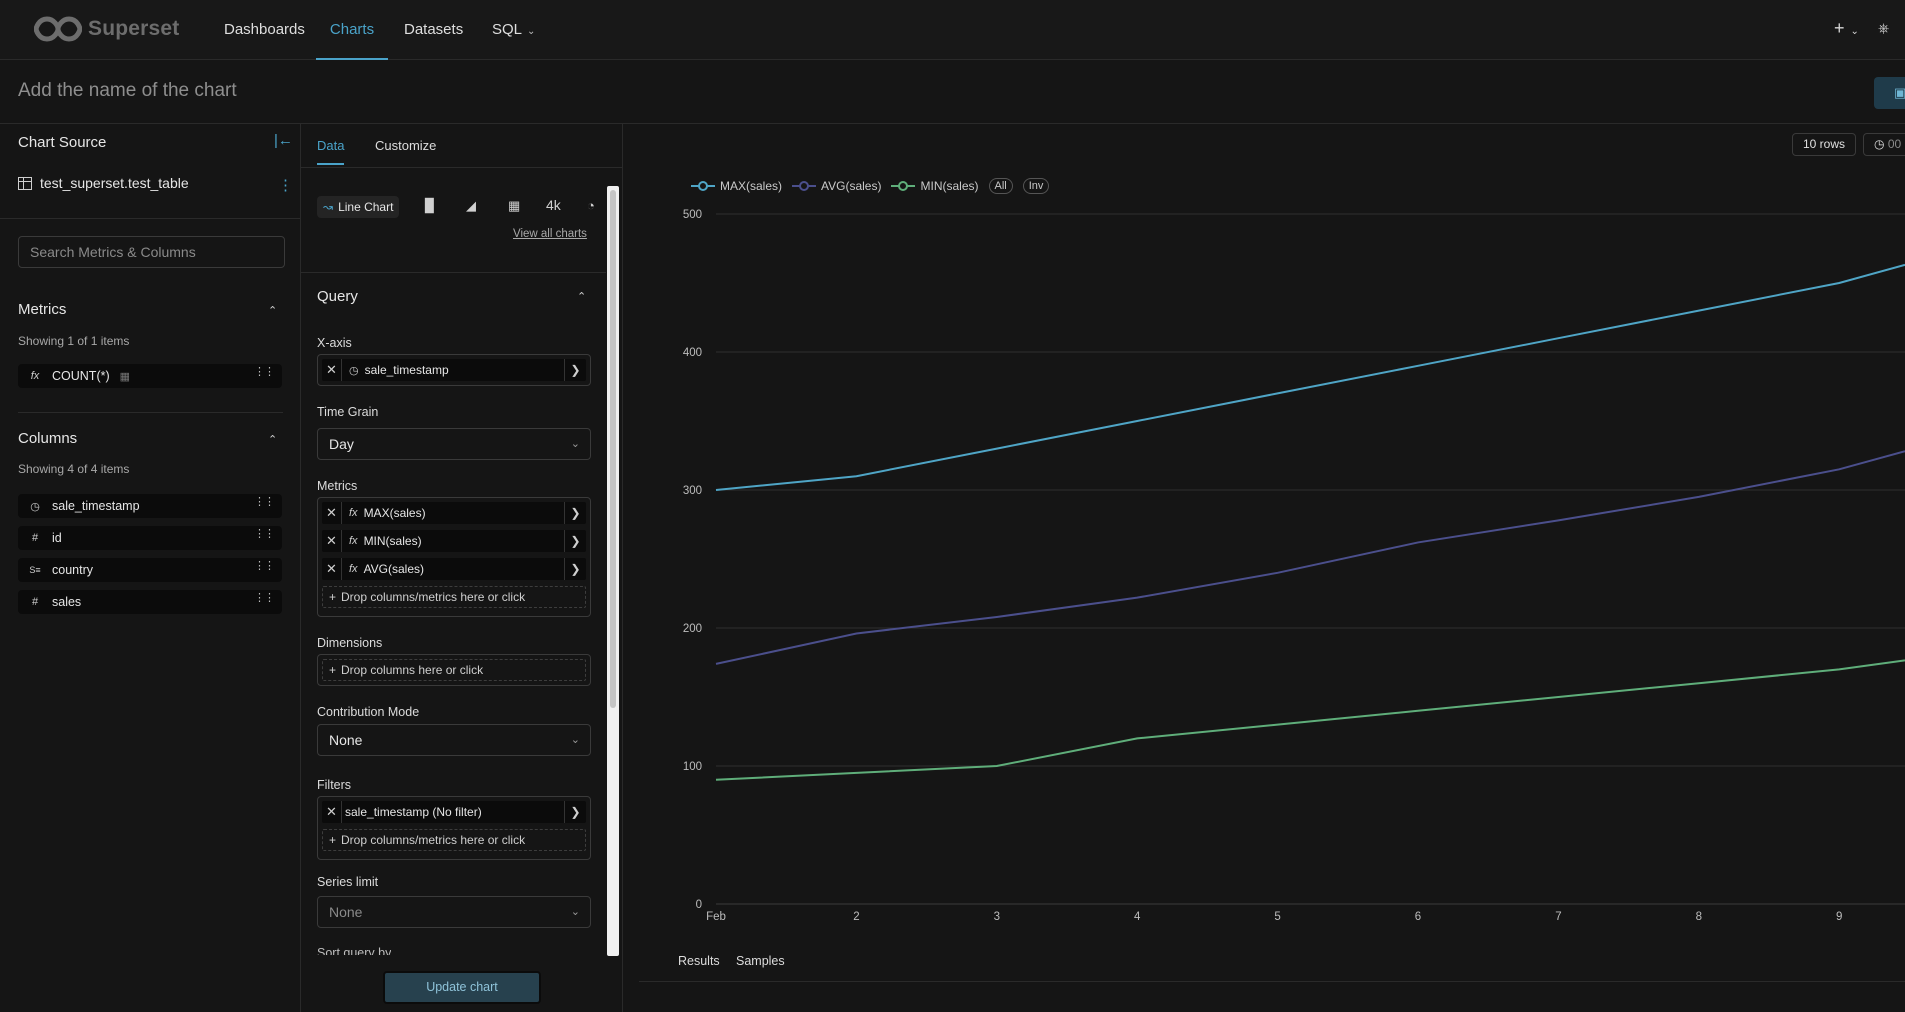 The width and height of the screenshot is (1905, 1012). Describe the element at coordinates (430, 205) in the screenshot. I see `bar-chart-icon: ▉` at that location.